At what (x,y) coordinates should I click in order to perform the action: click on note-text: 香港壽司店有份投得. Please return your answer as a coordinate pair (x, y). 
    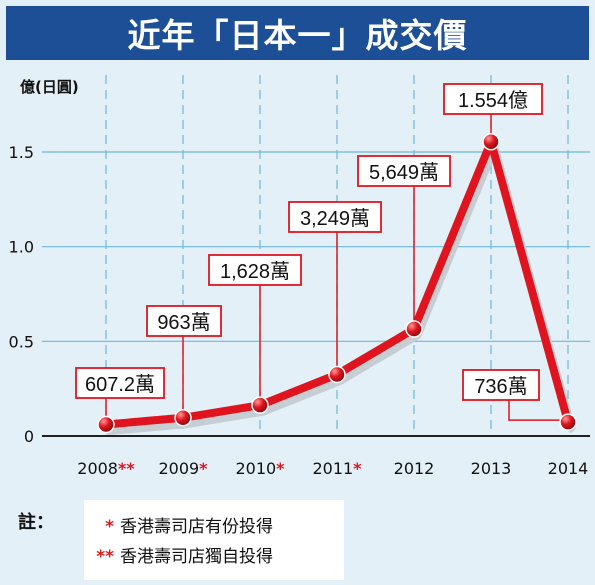
    Looking at the image, I should click on (196, 527).